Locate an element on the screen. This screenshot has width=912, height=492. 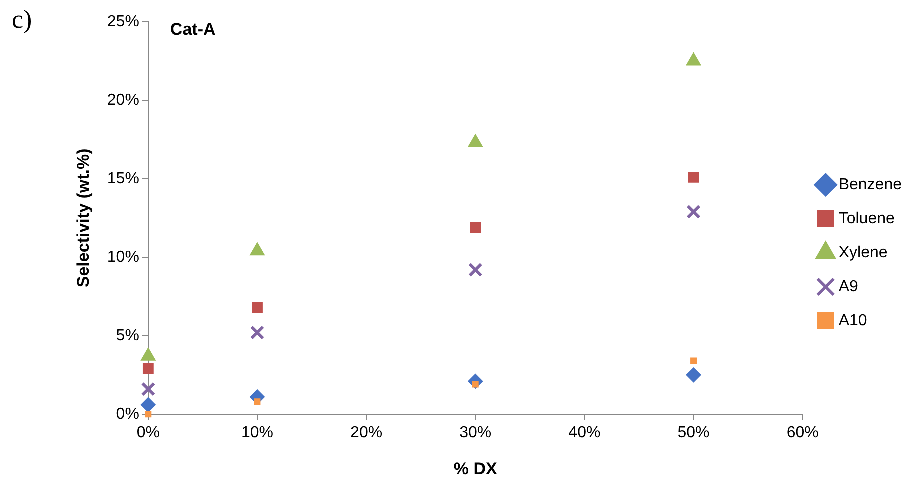
y-tick-label: 0% is located at coordinates (128, 414).